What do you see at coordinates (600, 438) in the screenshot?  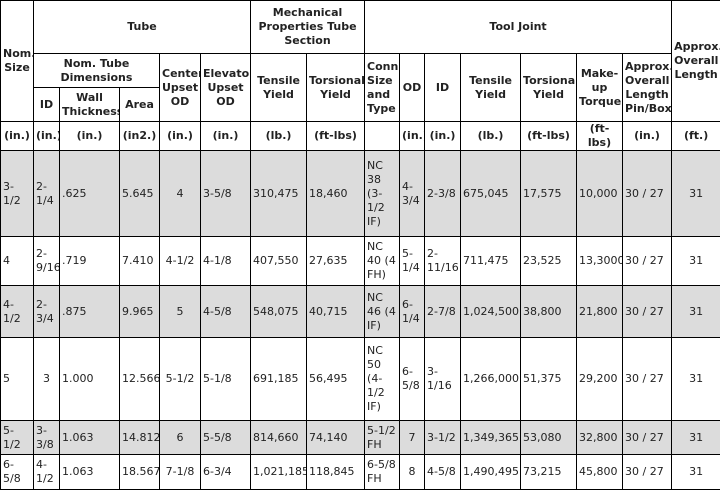 I see `cell-makeup-torque: 32,800` at bounding box center [600, 438].